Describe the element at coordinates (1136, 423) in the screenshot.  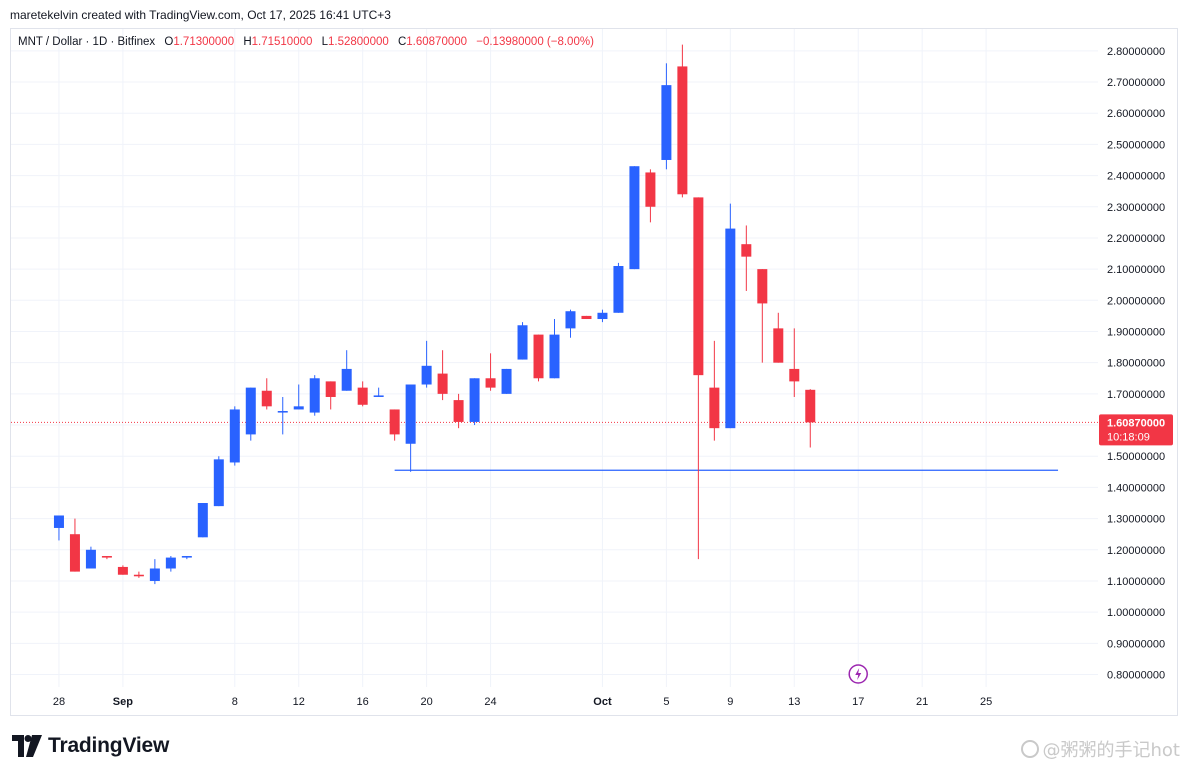
I see `last-price-label: 1.60870000` at that location.